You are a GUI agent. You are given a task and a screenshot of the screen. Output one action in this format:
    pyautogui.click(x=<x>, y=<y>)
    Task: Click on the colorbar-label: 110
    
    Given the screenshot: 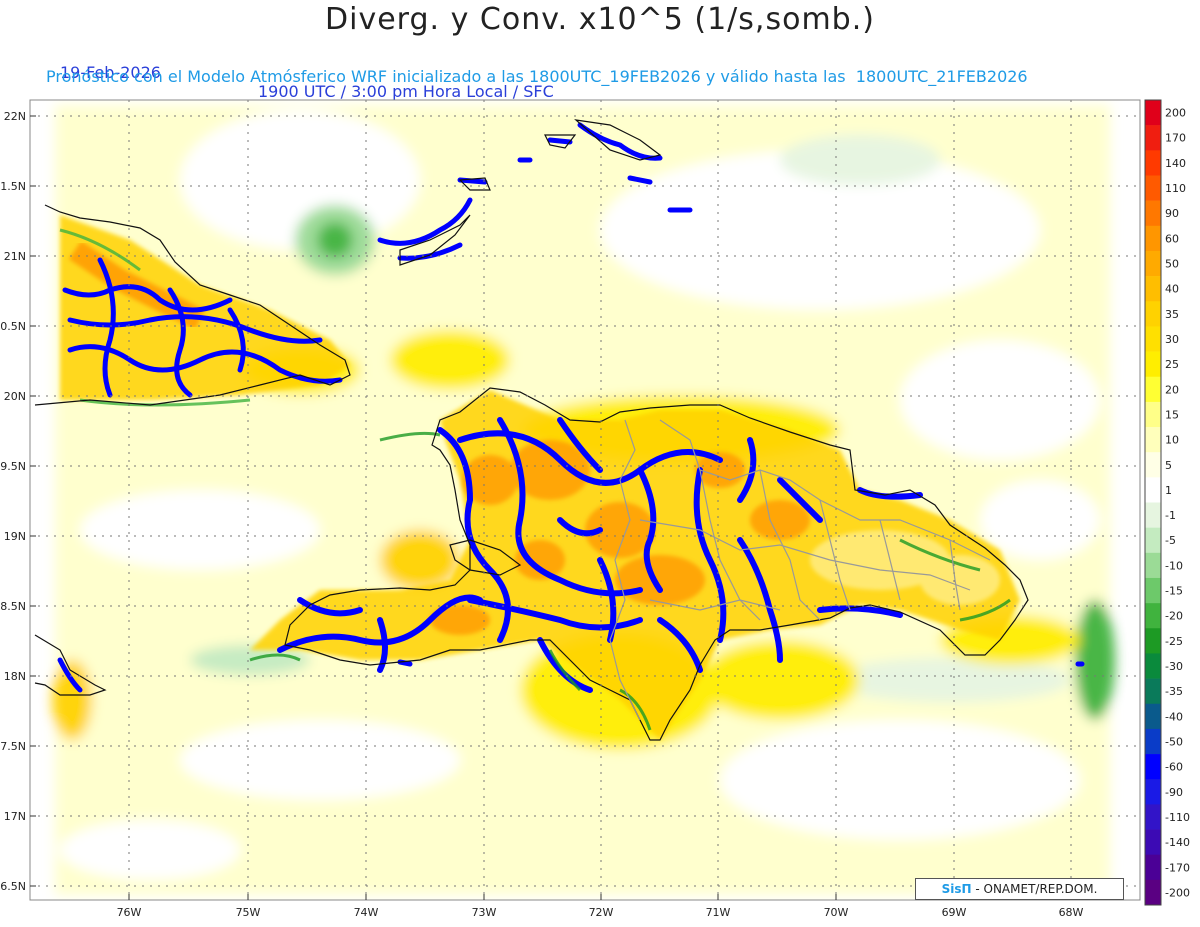 What is the action you would take?
    pyautogui.click(x=1175, y=188)
    